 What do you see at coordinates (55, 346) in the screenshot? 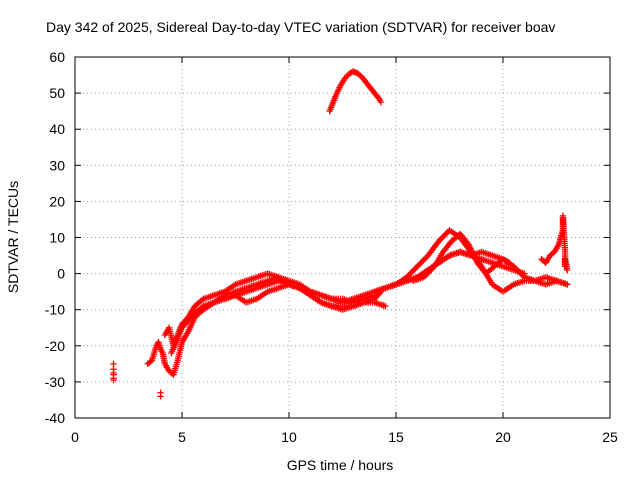
I see `y-tick-label: -20` at bounding box center [55, 346].